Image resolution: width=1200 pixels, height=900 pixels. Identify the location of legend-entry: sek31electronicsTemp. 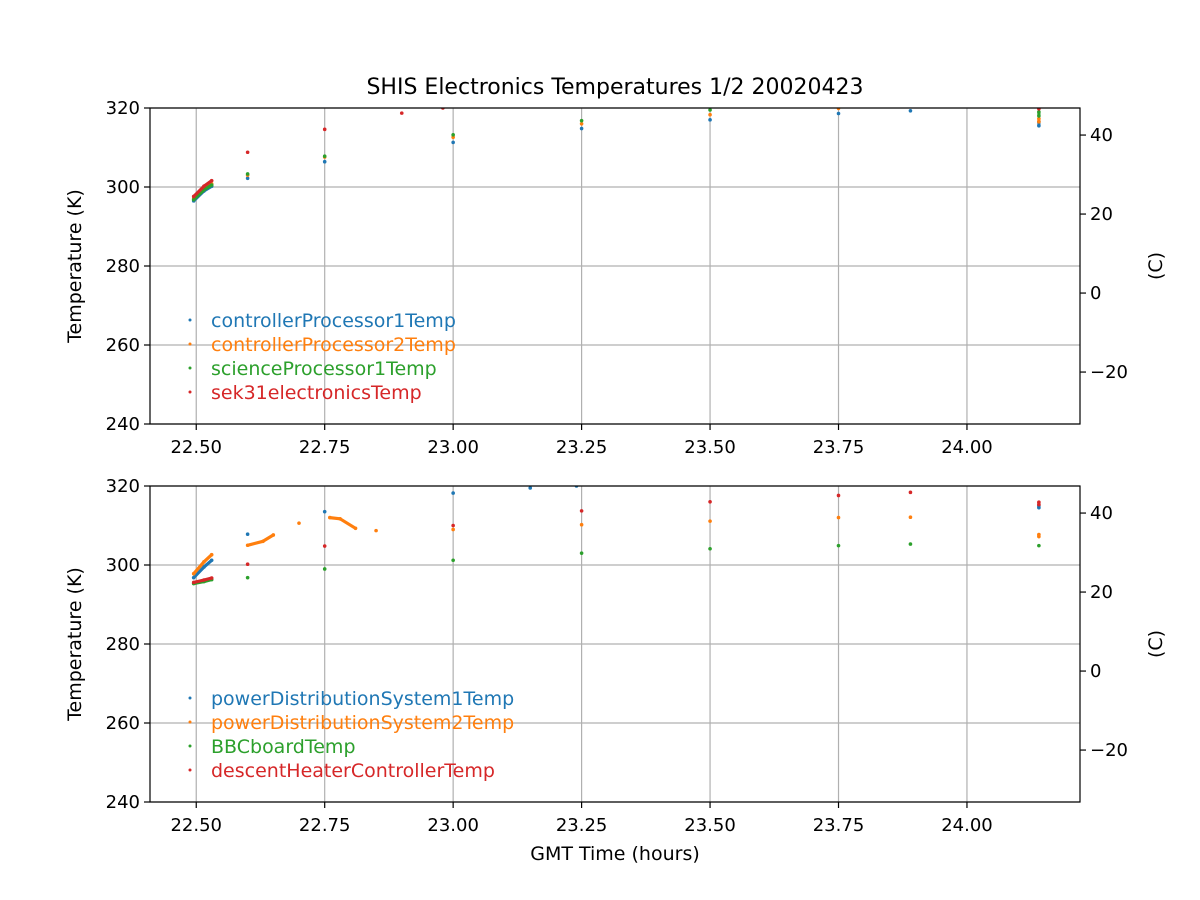
(316, 393).